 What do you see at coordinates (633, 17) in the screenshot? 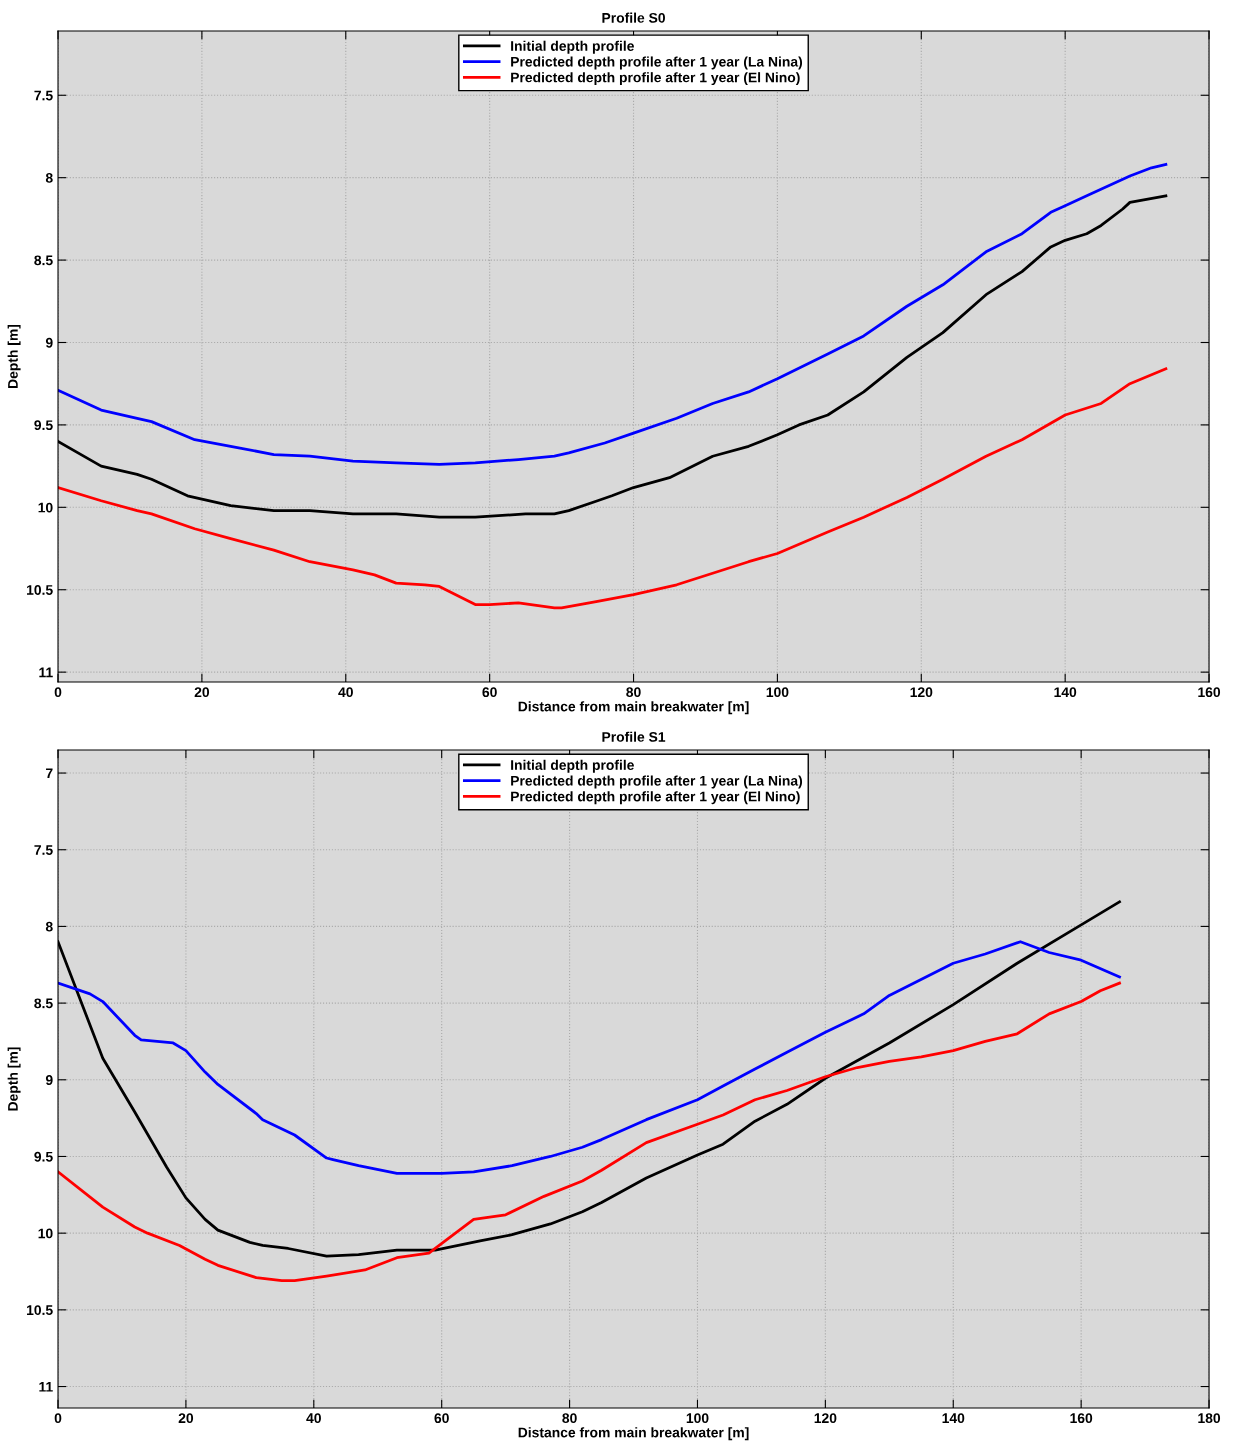
I see `chart-title: Profile S0` at bounding box center [633, 17].